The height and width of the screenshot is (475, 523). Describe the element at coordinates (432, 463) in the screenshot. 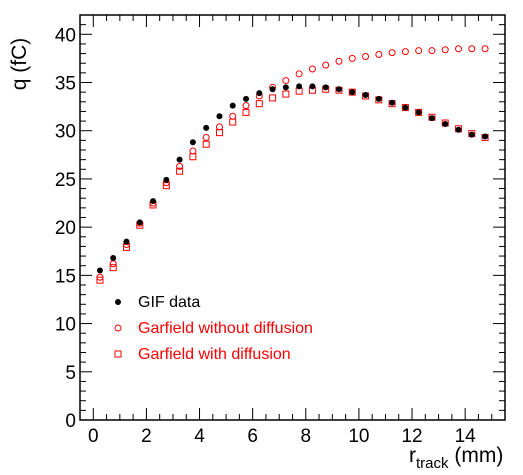

I see `x-axis-label-subscript: track` at that location.